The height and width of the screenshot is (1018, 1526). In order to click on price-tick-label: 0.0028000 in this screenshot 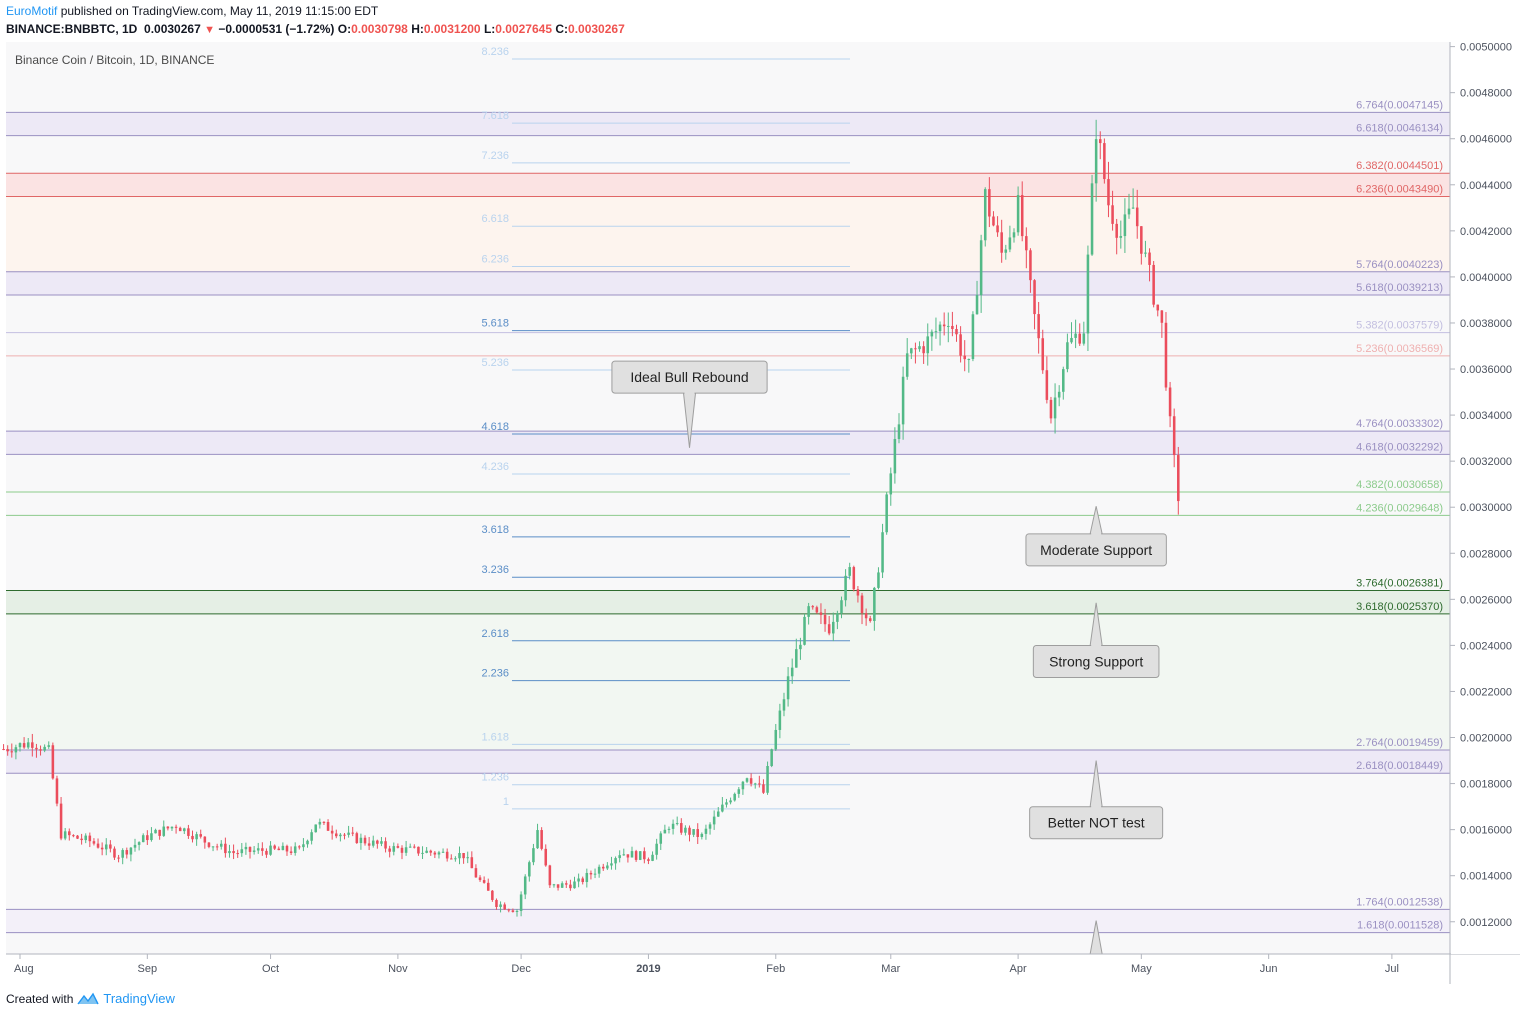, I will do `click(1486, 554)`.